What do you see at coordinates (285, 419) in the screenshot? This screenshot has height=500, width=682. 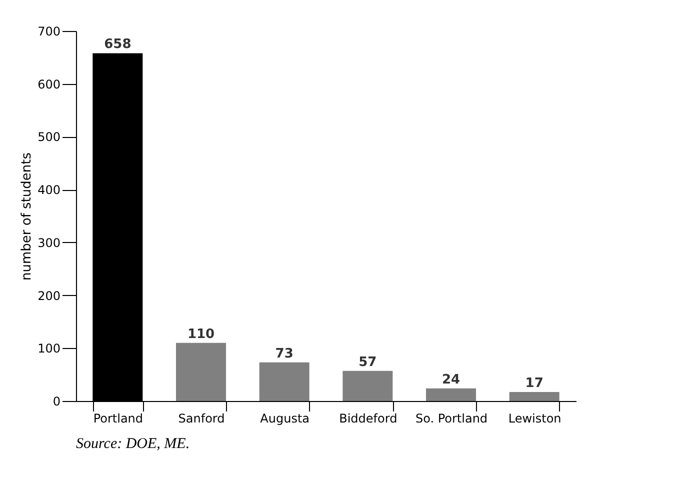 I see `x-tick-label: Augusta` at bounding box center [285, 419].